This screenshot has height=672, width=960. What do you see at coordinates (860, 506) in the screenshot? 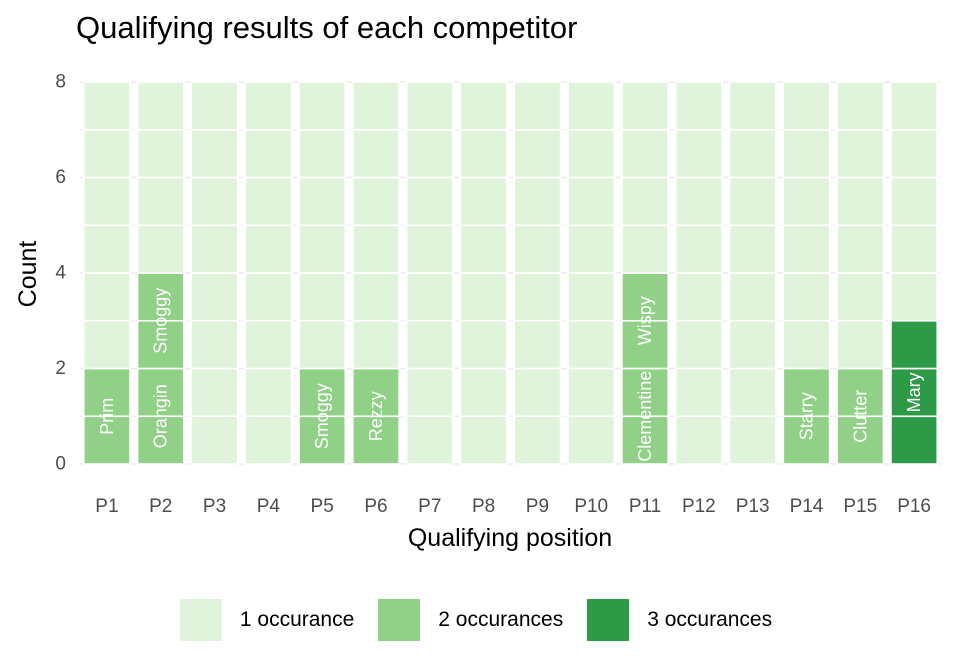
I see `x-tick-label: P15` at bounding box center [860, 506].